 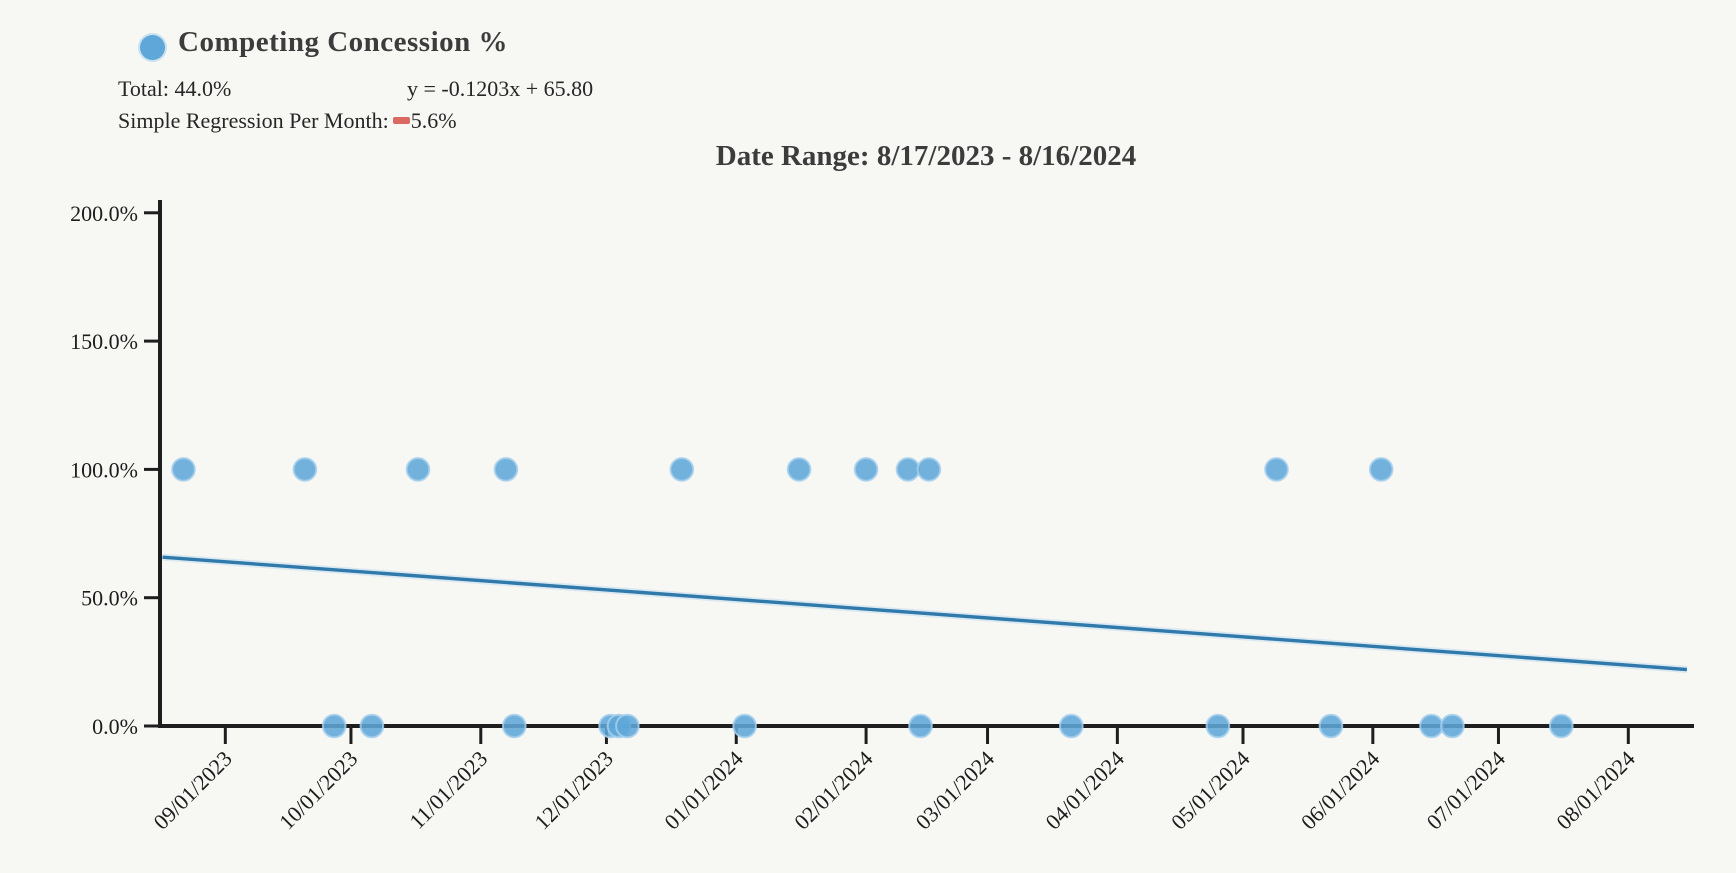 I want to click on regression-per-month-stat: Simple Regression Per Month: 5.6%, so click(x=287, y=121).